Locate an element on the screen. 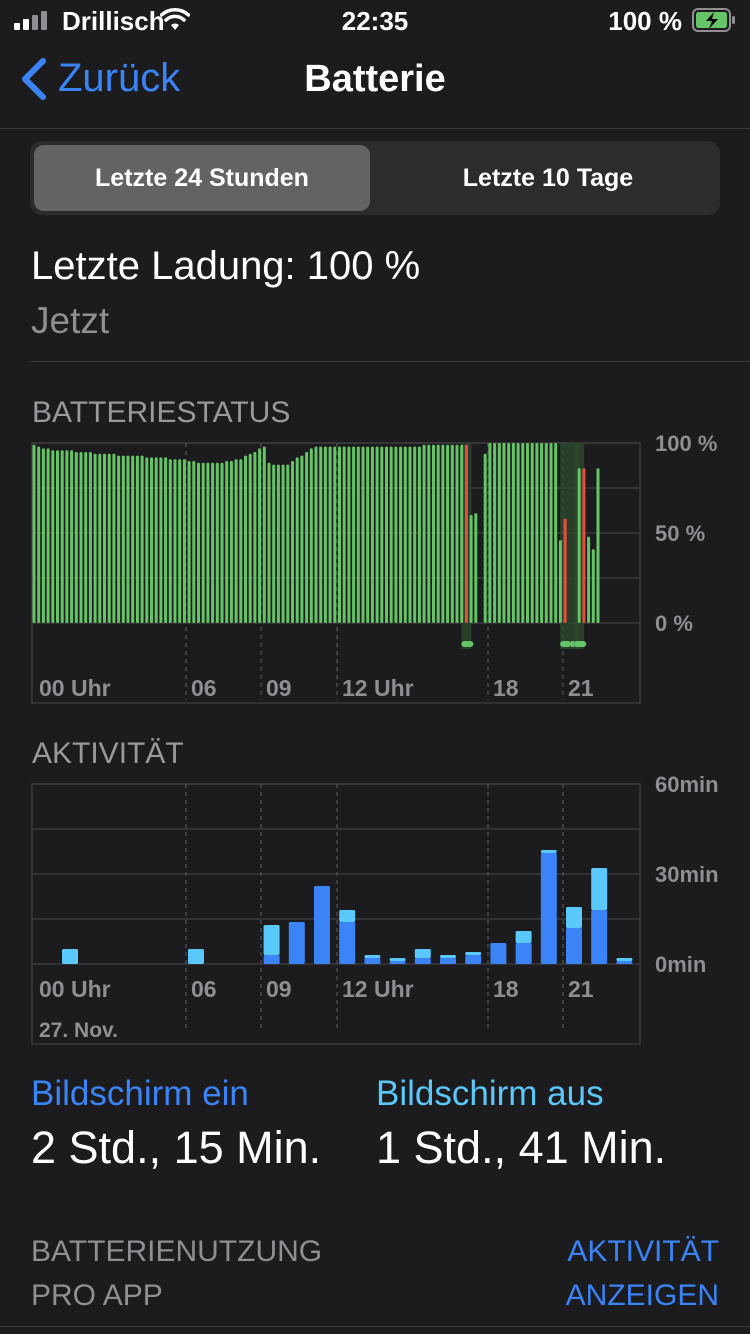  activity-x-tick-label: 00 Uhr is located at coordinates (75, 989).